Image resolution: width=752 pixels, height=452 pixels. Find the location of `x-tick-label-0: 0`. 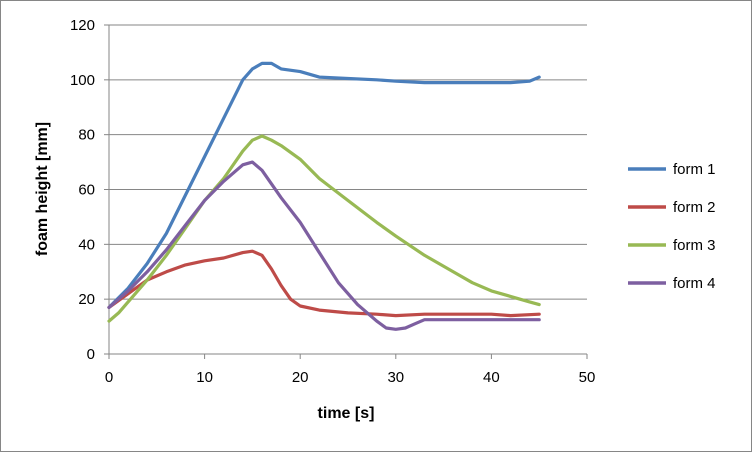

x-tick-label-0: 0 is located at coordinates (109, 377).